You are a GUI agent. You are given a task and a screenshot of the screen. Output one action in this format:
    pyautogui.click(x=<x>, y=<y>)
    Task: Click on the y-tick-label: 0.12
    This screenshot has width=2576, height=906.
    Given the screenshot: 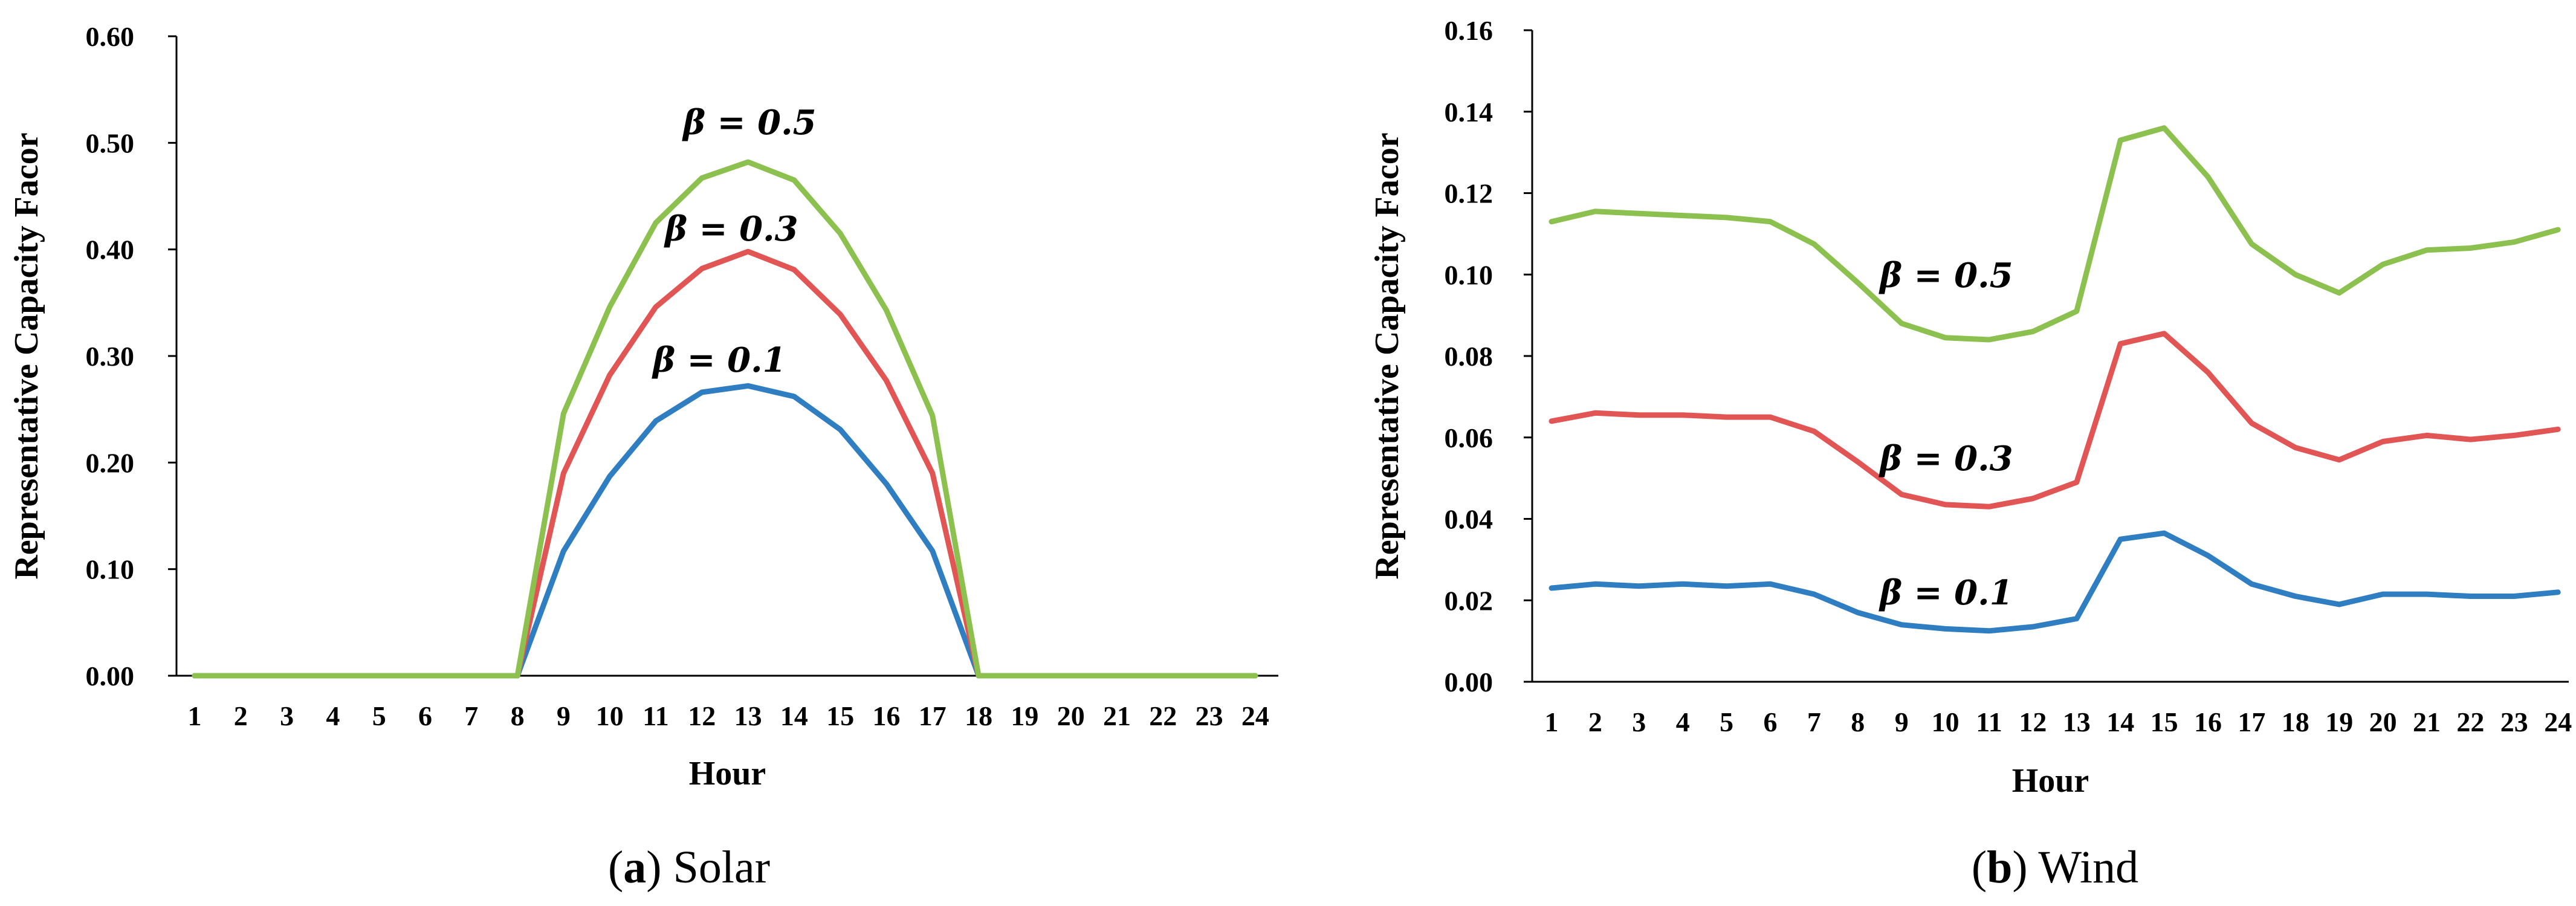 What is the action you would take?
    pyautogui.click(x=1469, y=193)
    